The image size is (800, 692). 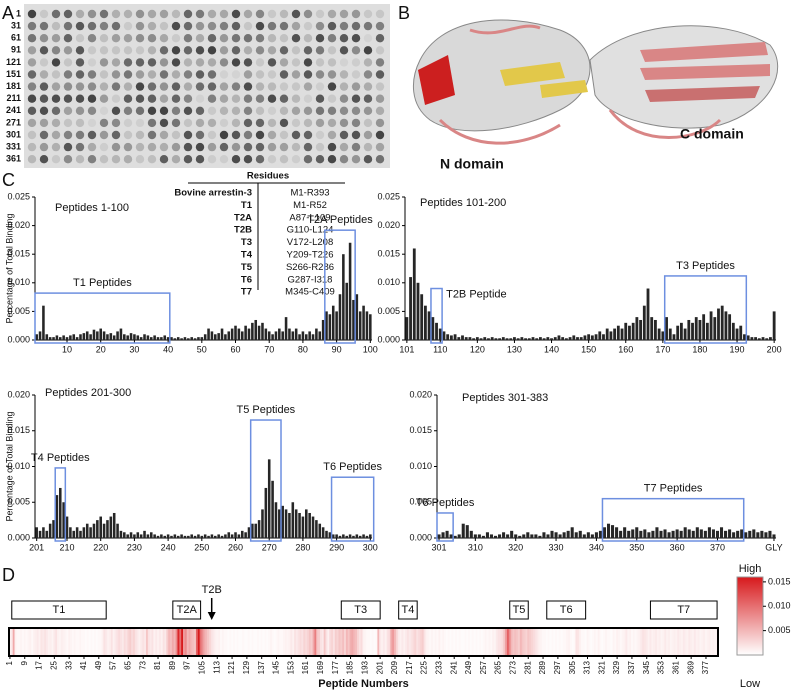 I want to click on x-tick-label: 121, so click(x=231, y=667).